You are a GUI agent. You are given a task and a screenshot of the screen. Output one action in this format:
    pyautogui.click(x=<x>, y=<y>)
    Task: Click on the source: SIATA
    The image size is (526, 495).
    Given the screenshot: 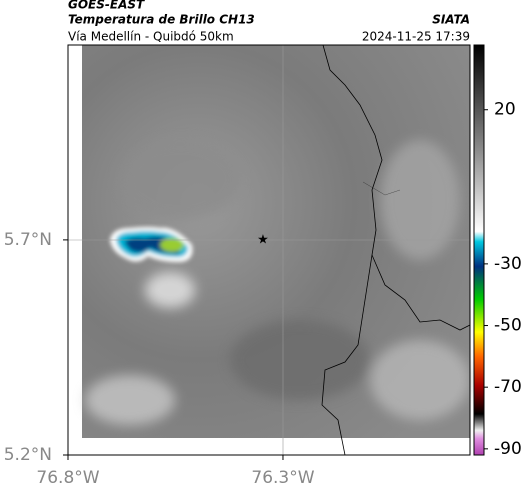 What is the action you would take?
    pyautogui.click(x=451, y=20)
    